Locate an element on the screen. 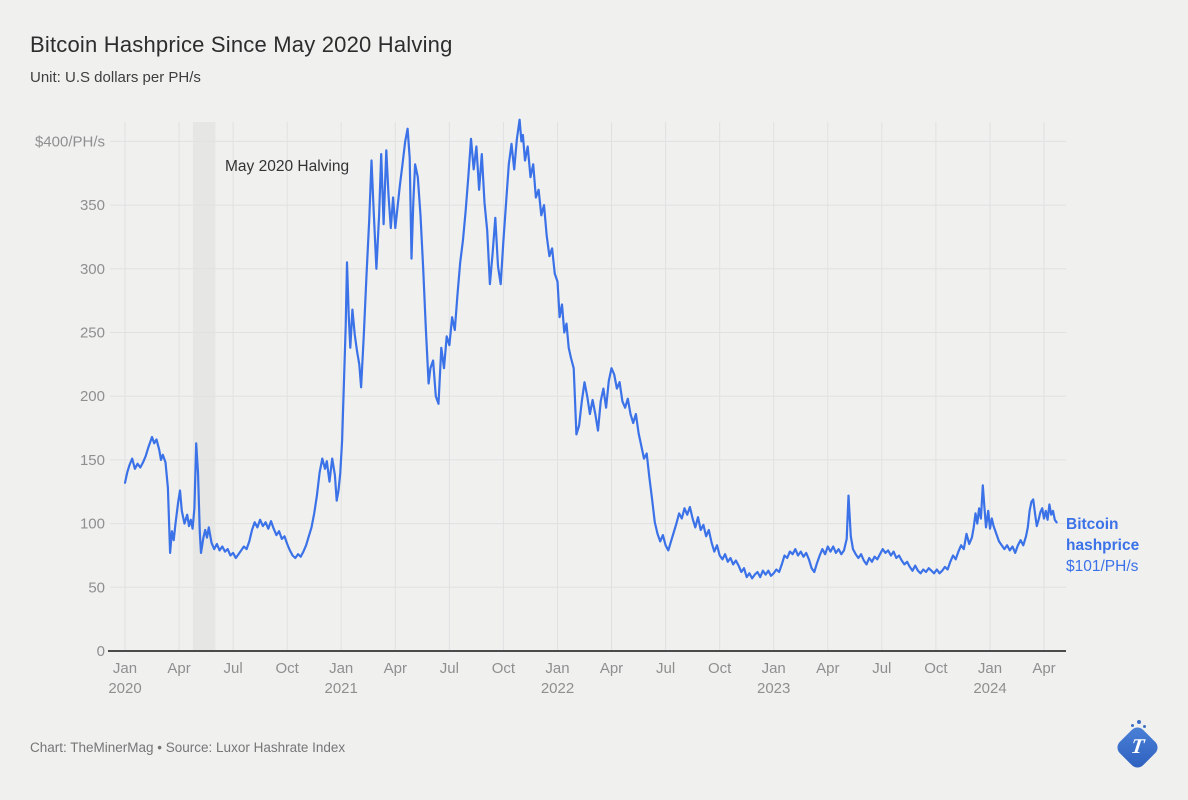  series-name-line2: hashprice is located at coordinates (1103, 545).